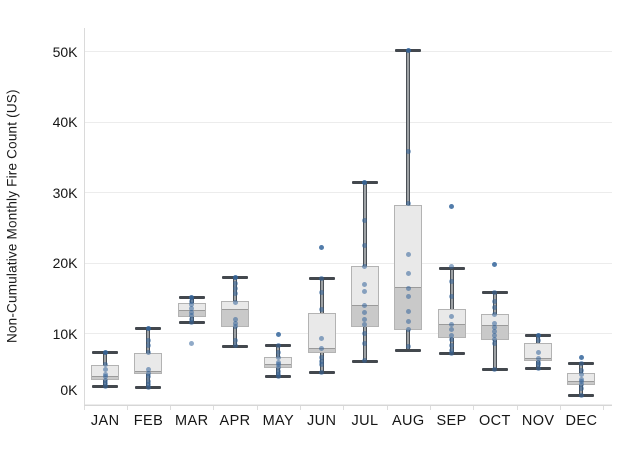 Image resolution: width=621 pixels, height=449 pixels. I want to click on box-JUN, so click(321, 333).